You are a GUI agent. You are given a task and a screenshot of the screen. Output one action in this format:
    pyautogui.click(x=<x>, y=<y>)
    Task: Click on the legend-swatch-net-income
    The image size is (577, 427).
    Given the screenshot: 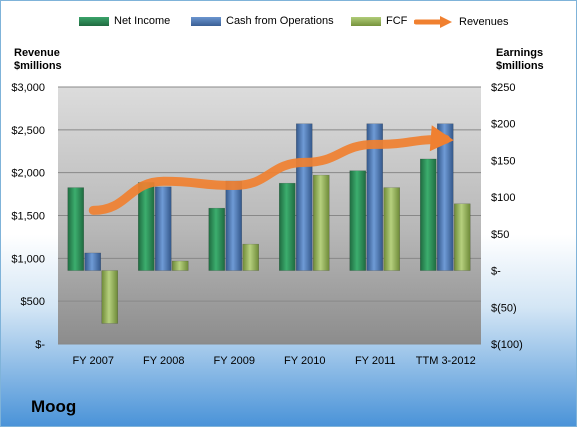 What is the action you would take?
    pyautogui.click(x=94, y=21)
    